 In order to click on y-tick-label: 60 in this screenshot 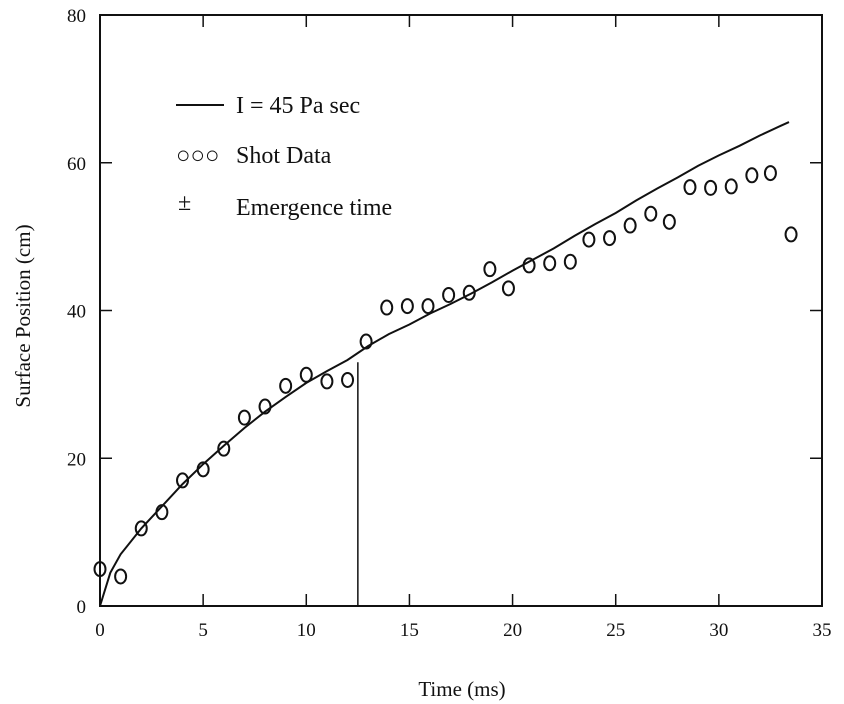, I will do `click(76, 164)`.